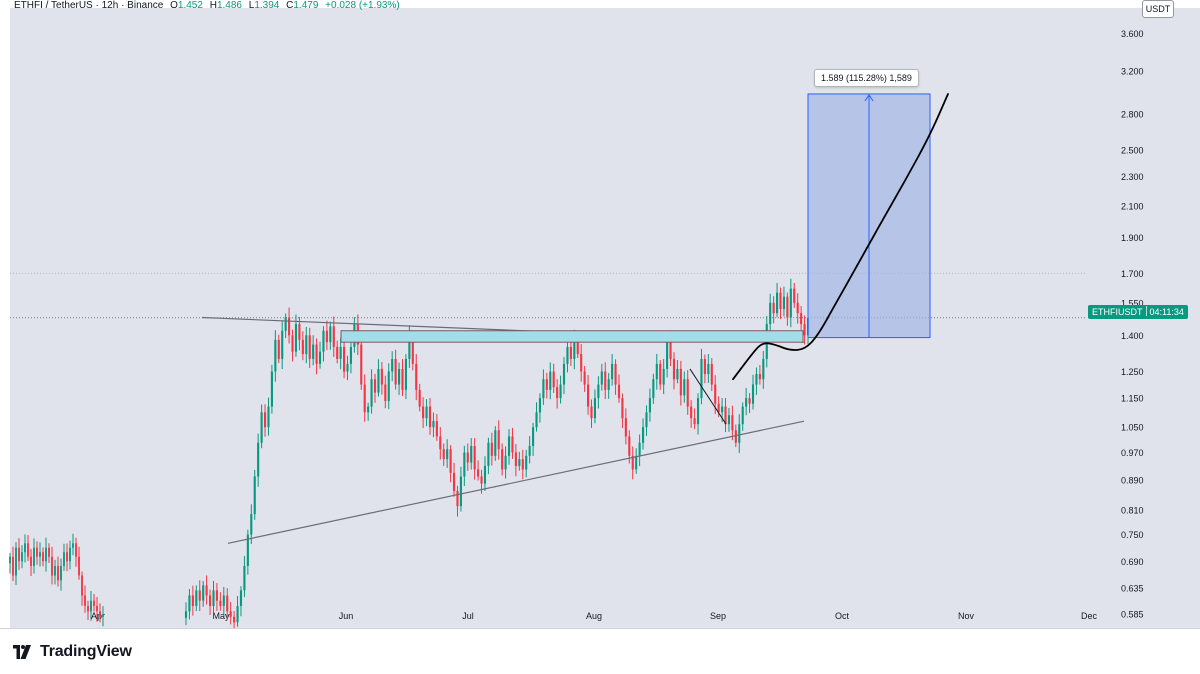 Image resolution: width=1200 pixels, height=674 pixels. I want to click on y-tick-label: 2.800, so click(1132, 114).